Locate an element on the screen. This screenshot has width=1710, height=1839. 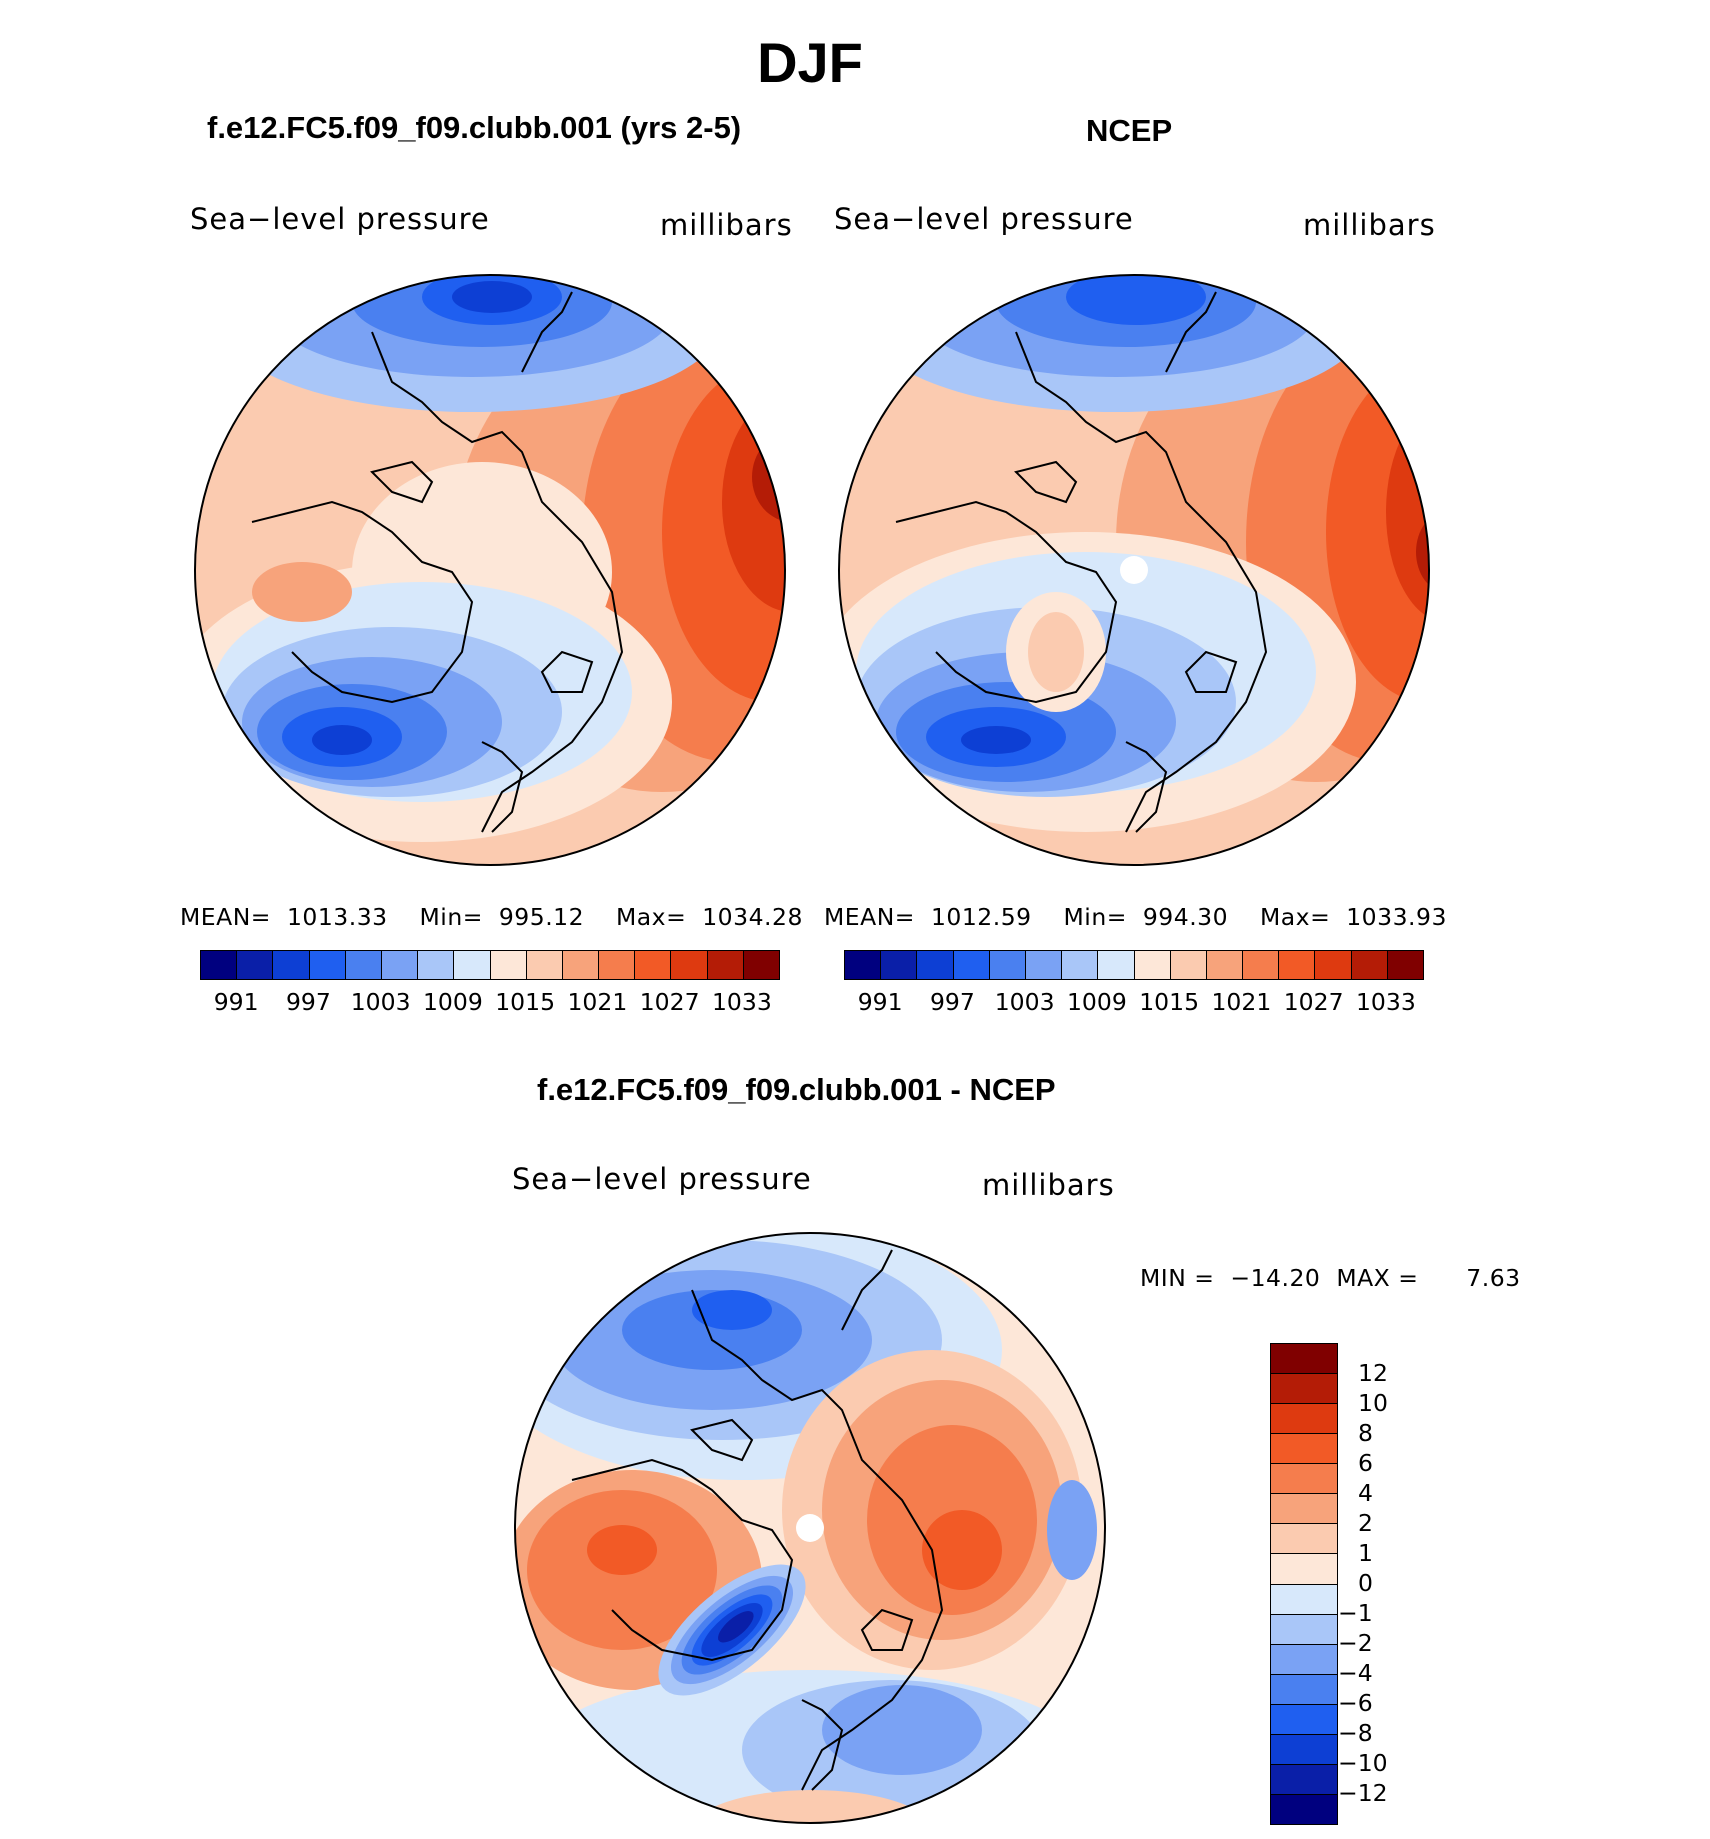
diff-colorbar-tick-label: 0 is located at coordinates (1365, 1583).